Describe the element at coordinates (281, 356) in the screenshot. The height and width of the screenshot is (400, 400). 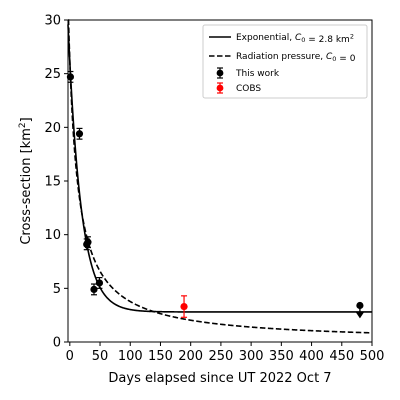
I see `x-tick-label: 350` at that location.